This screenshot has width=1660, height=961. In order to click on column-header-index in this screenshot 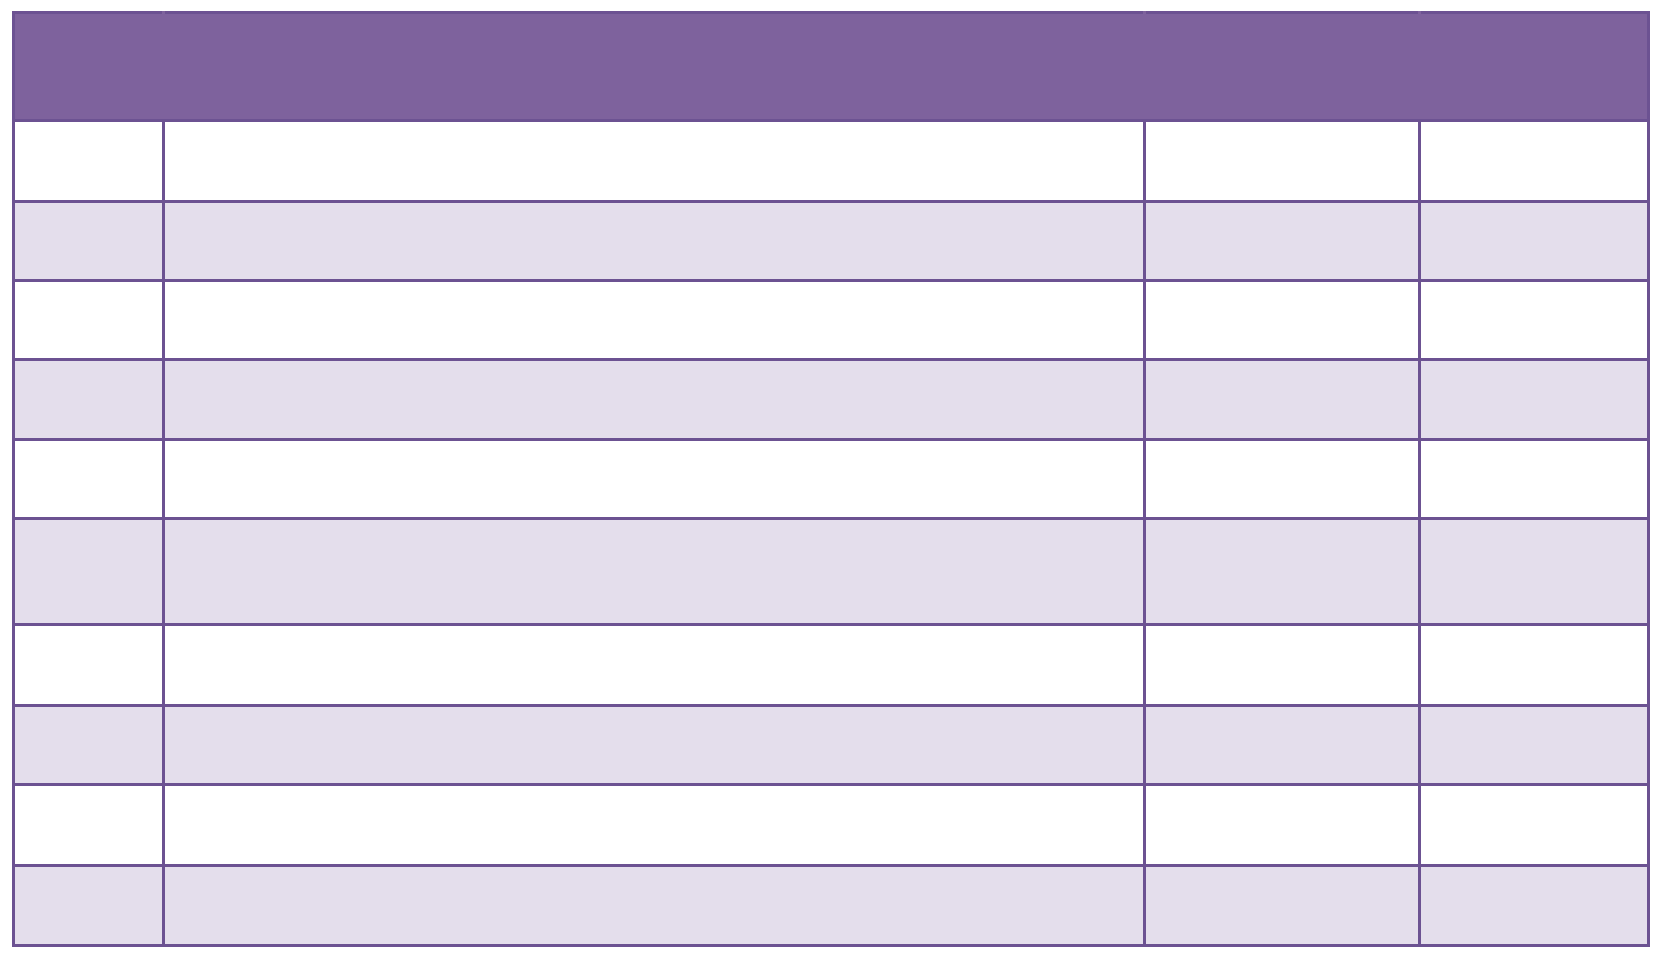, I will do `click(88, 67)`.